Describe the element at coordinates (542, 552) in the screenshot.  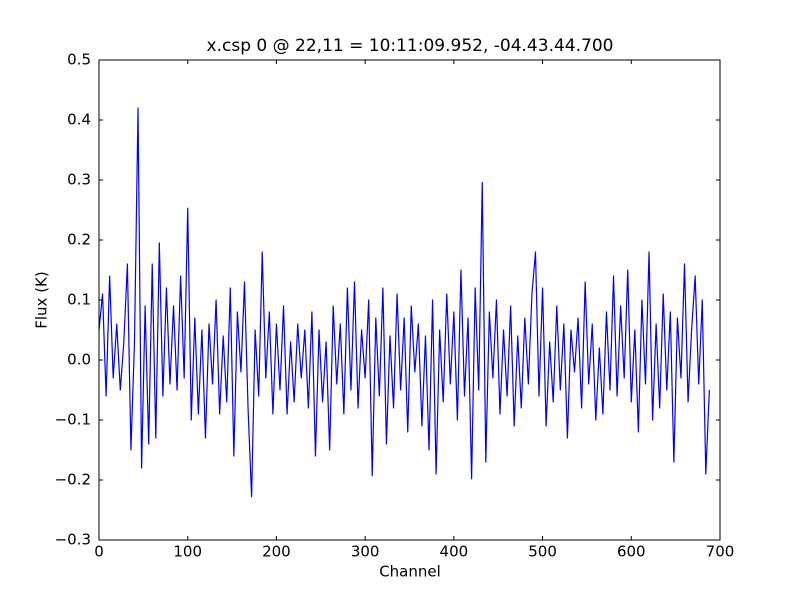
I see `x-tick-label: 500` at that location.